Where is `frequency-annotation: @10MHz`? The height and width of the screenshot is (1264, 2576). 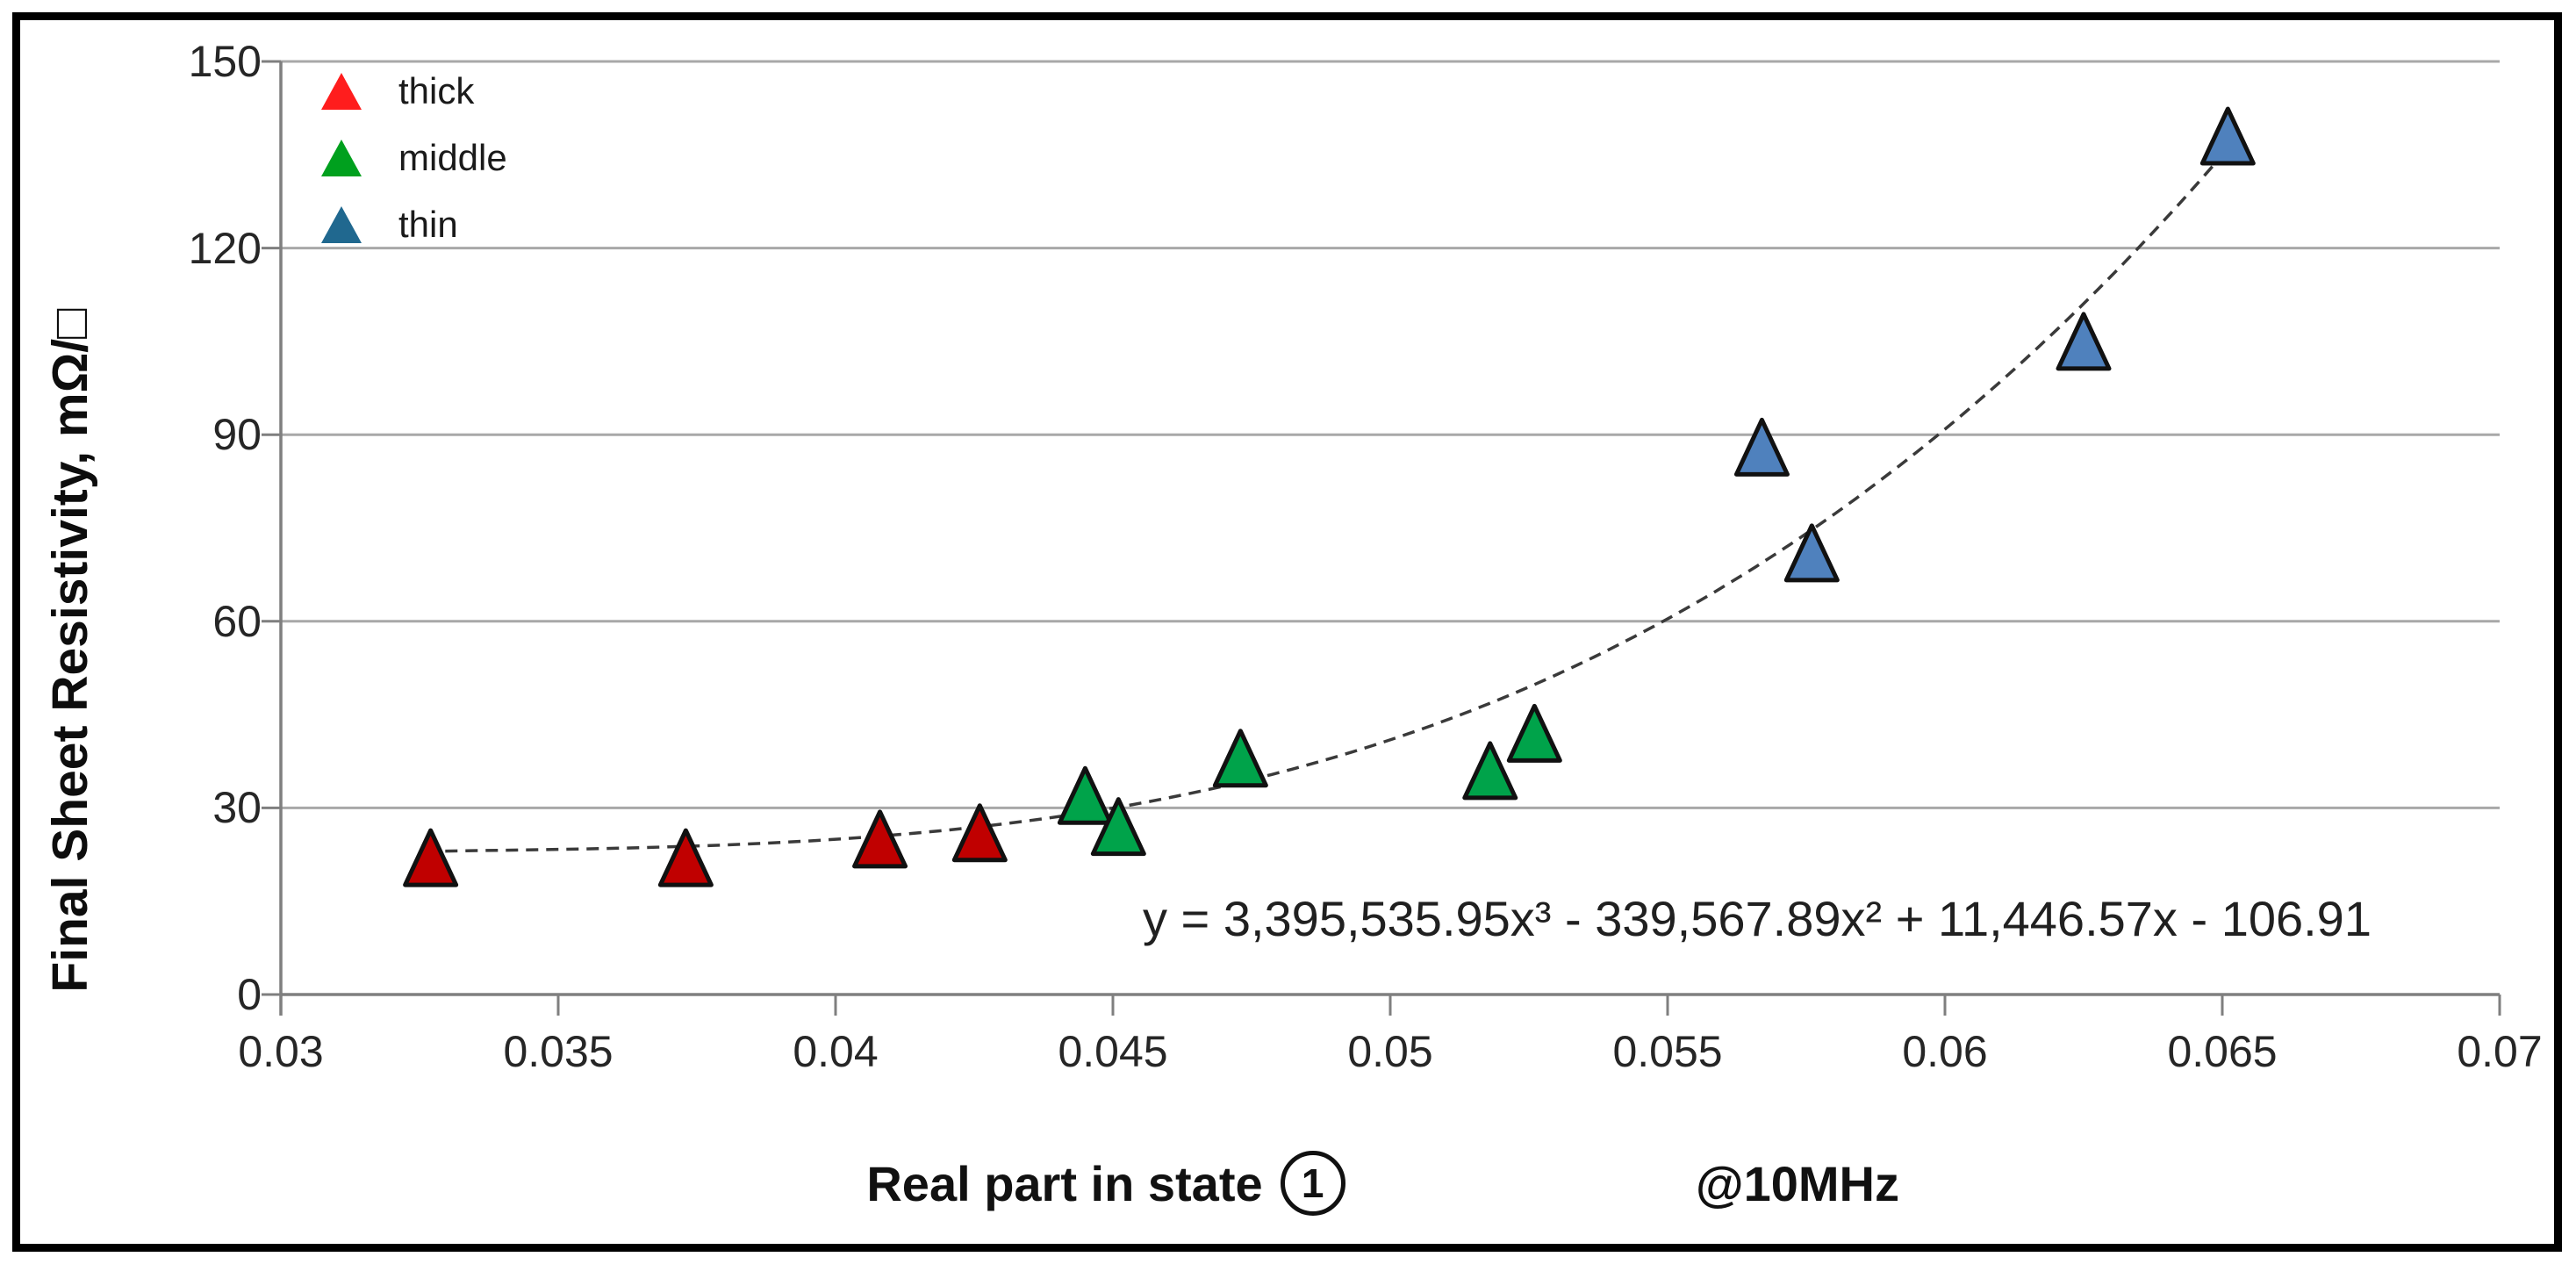 frequency-annotation: @10MHz is located at coordinates (1798, 1184).